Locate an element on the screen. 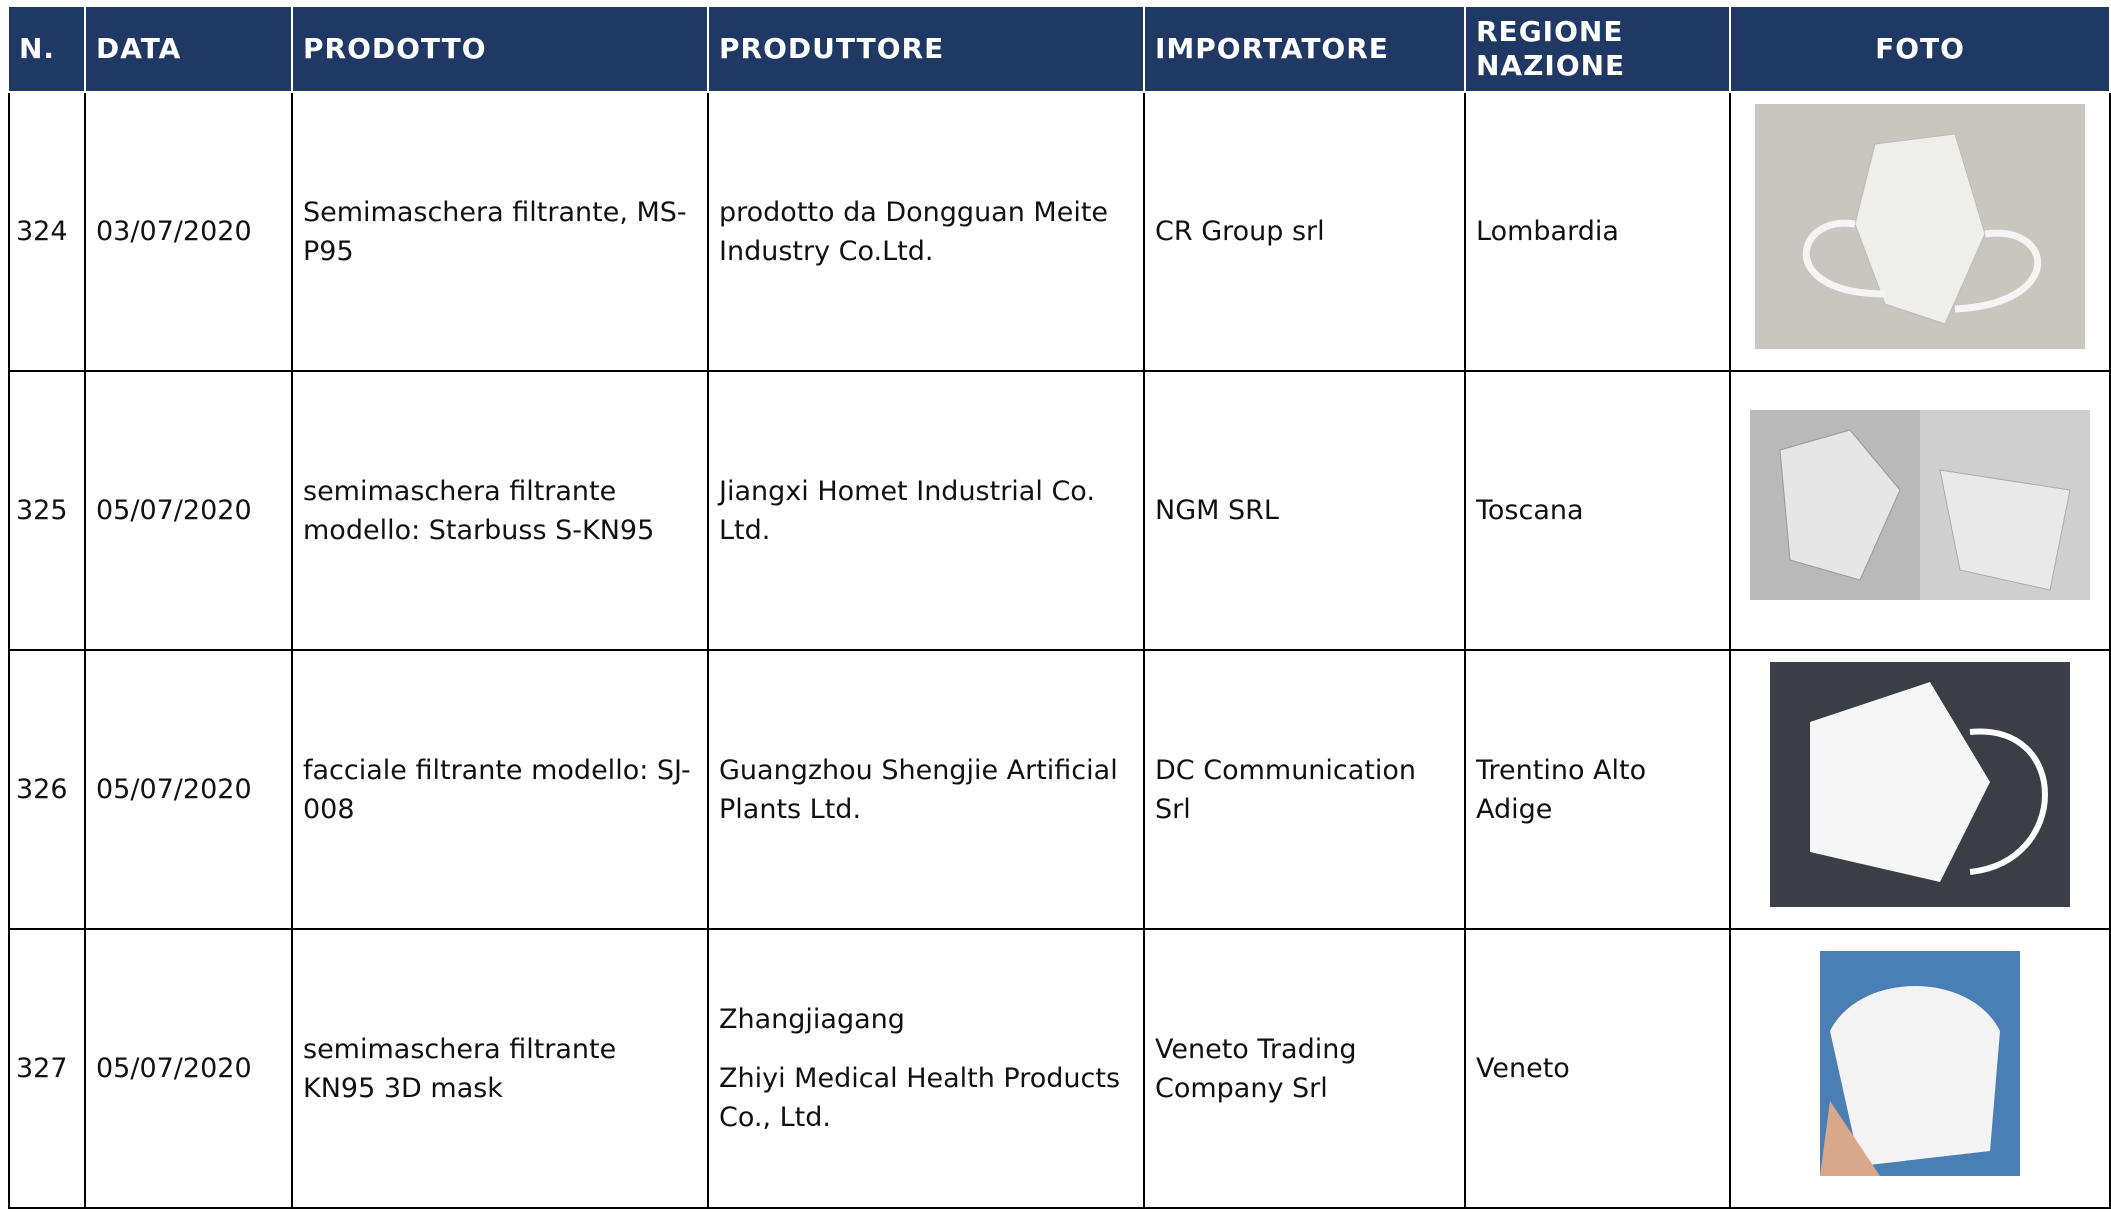  manufacturer-line: Jiangxi Homet Industrial Co. Ltd. is located at coordinates (907, 510).